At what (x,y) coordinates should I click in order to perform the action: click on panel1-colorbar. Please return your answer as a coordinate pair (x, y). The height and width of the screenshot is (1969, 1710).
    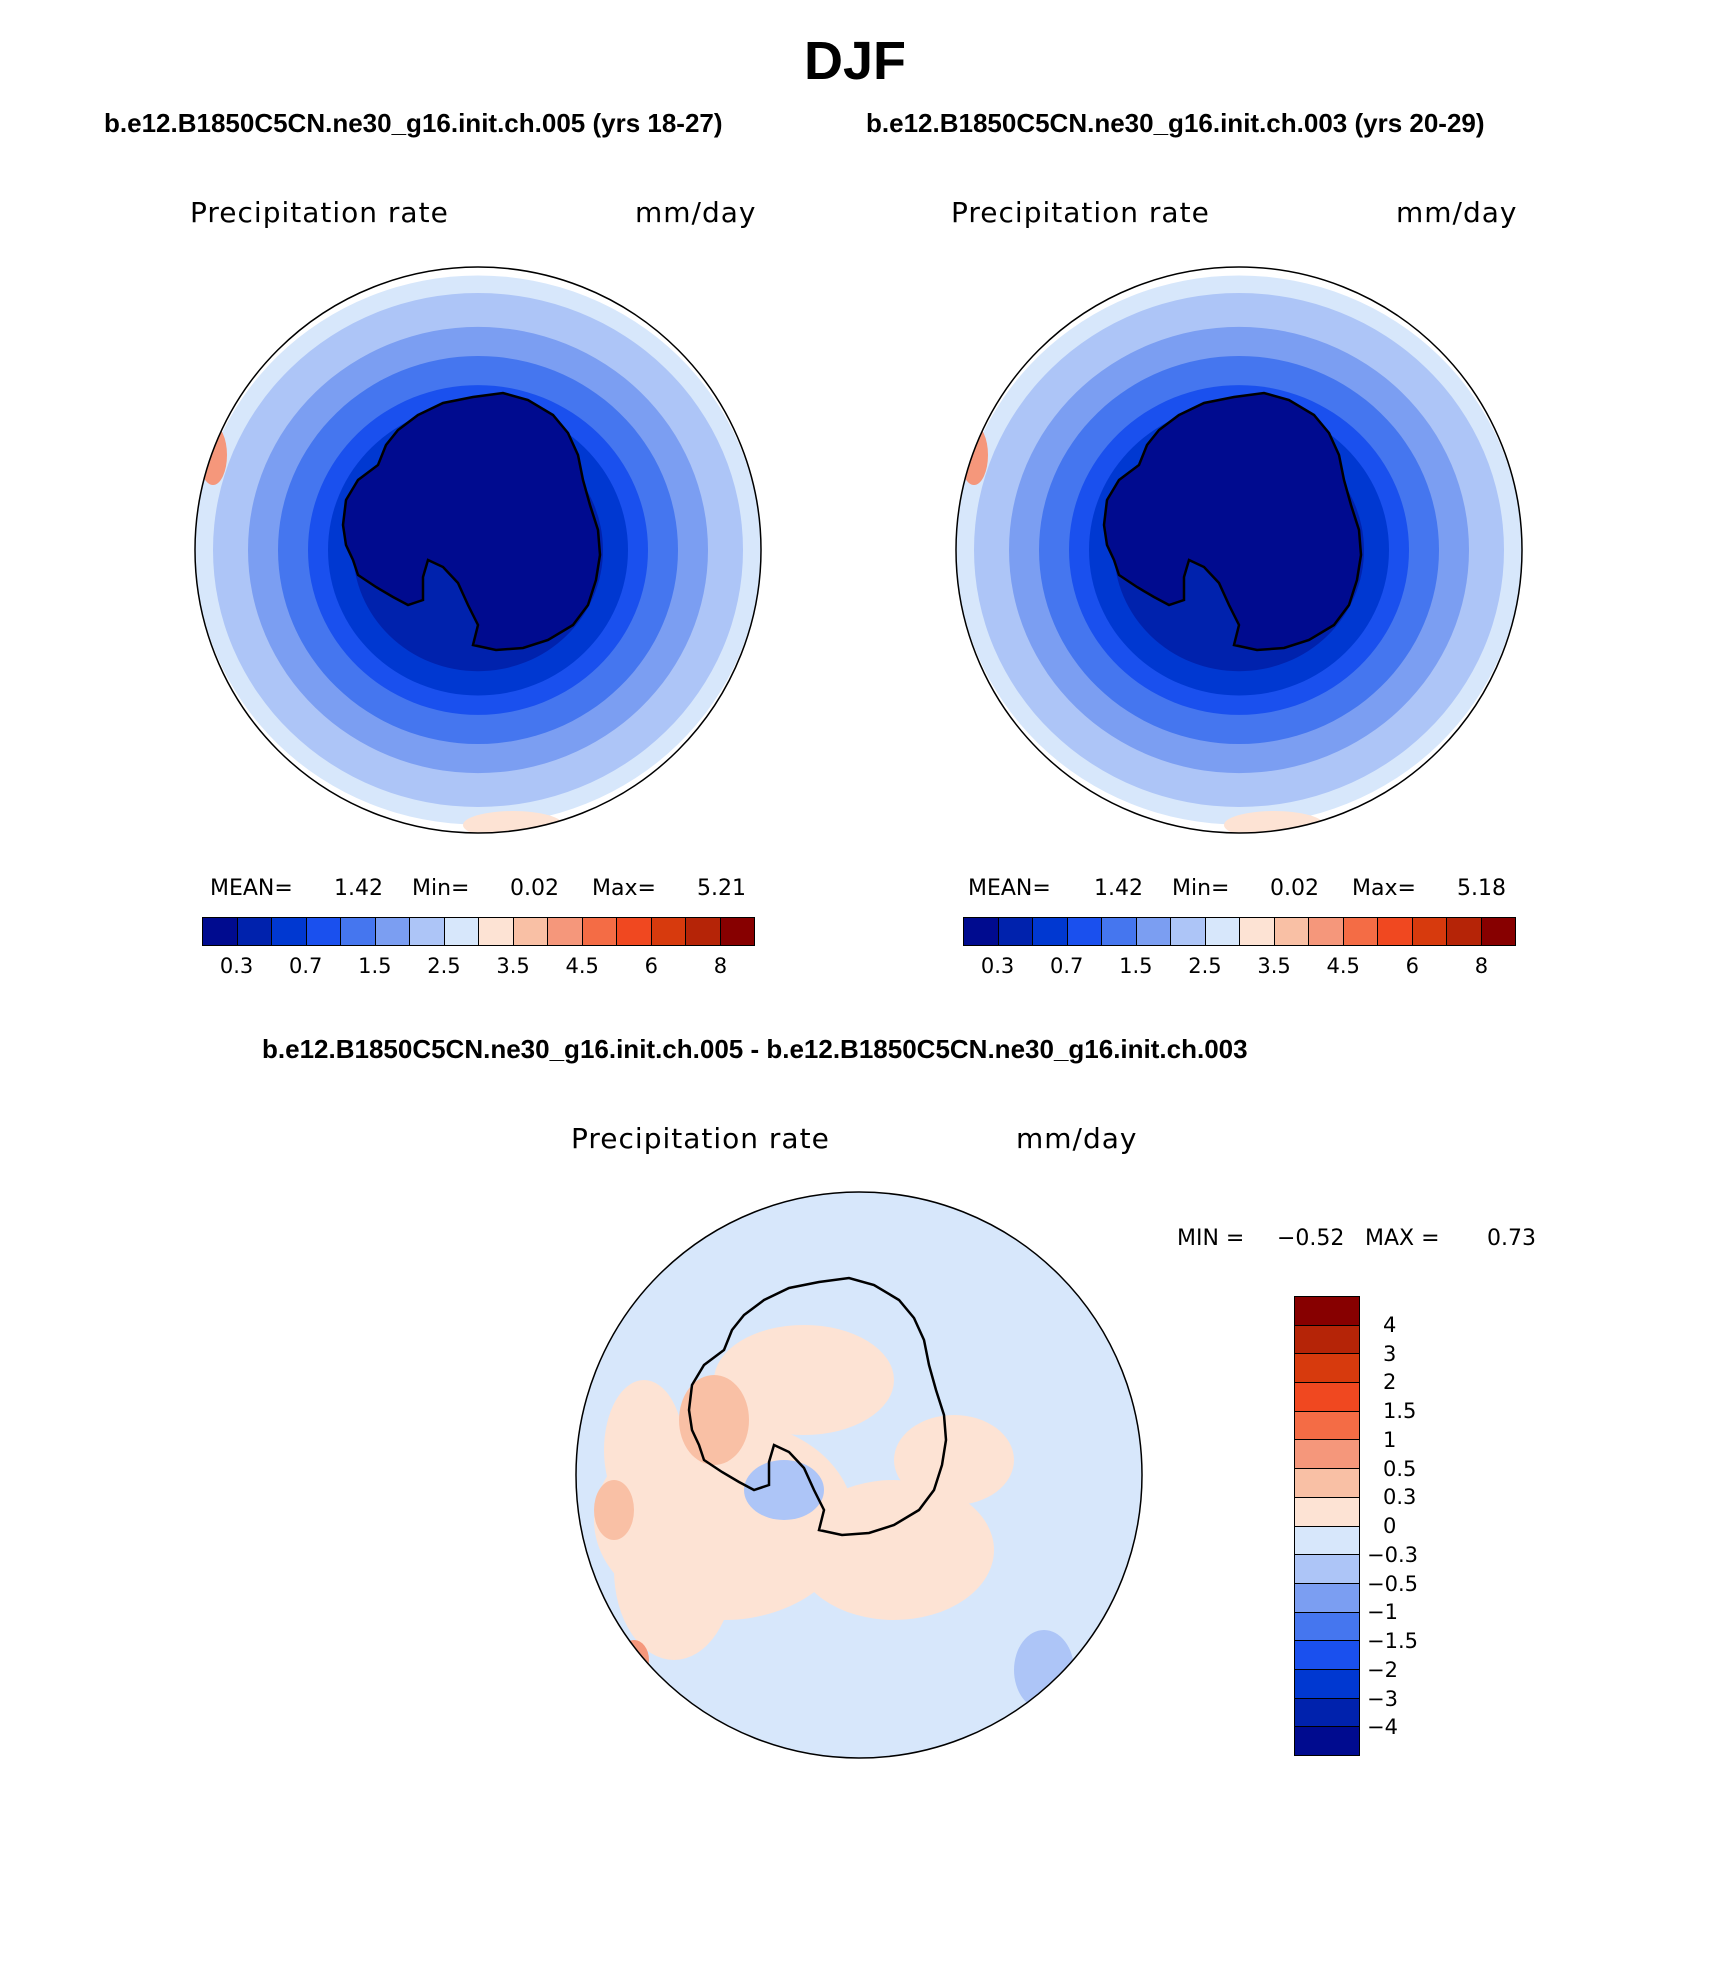
    Looking at the image, I should click on (478, 931).